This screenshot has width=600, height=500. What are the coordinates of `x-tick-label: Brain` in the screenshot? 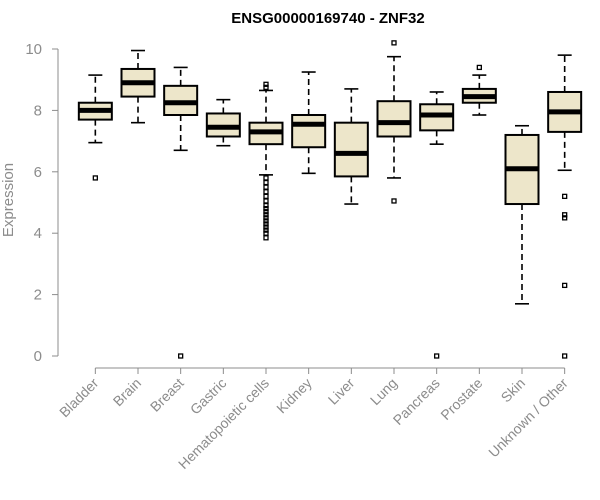 It's located at (127, 392).